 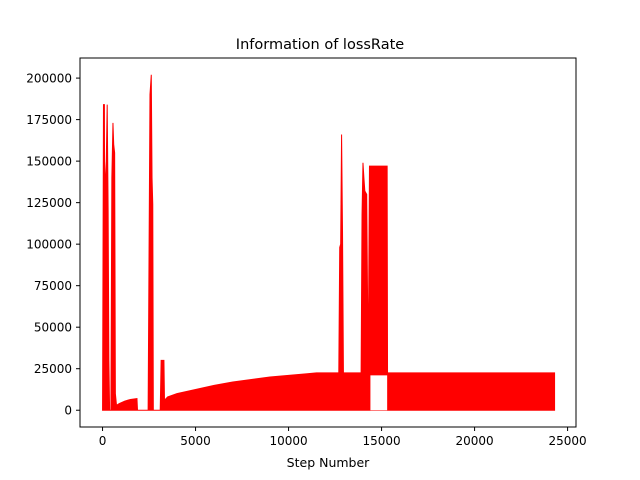 What do you see at coordinates (320, 45) in the screenshot?
I see `chart-title: Information of lossRate` at bounding box center [320, 45].